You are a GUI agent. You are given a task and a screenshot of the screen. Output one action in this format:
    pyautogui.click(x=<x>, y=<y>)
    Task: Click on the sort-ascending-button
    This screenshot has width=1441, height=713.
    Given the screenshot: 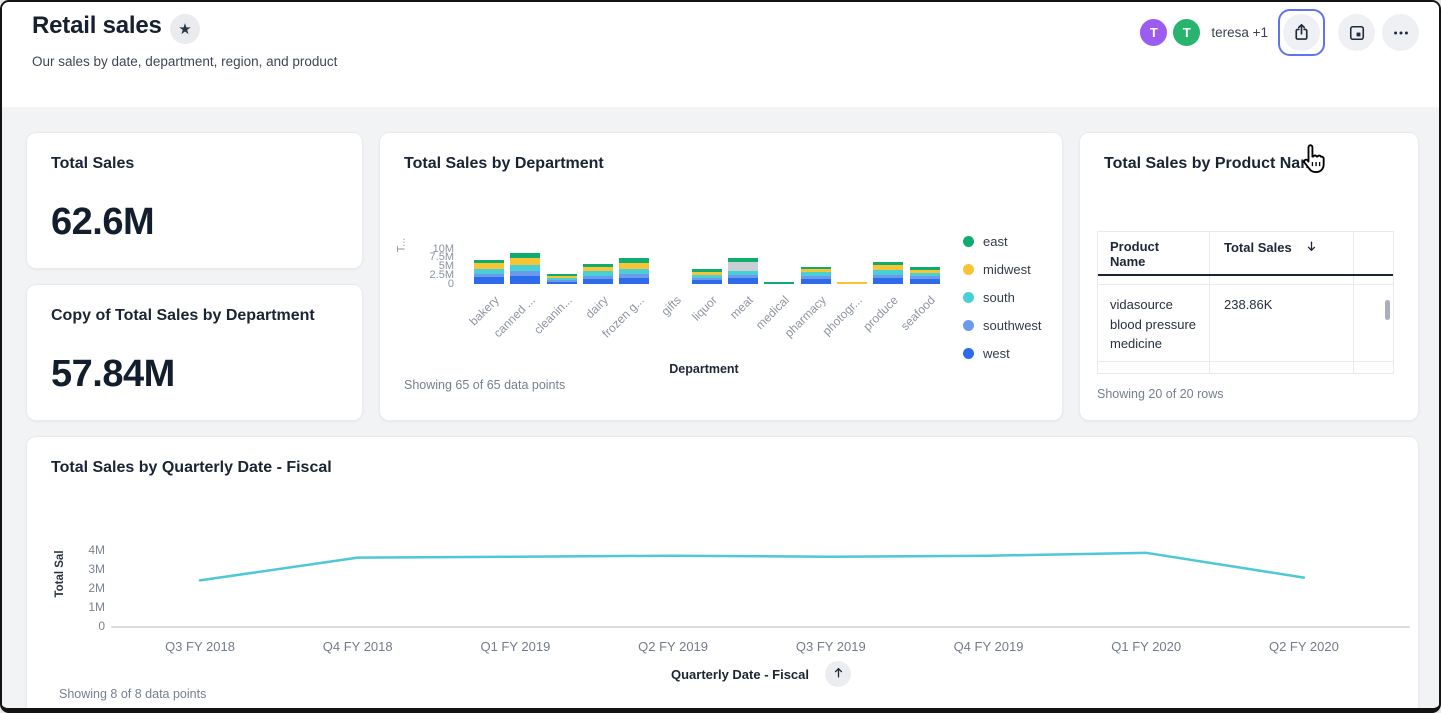 What is the action you would take?
    pyautogui.click(x=838, y=674)
    